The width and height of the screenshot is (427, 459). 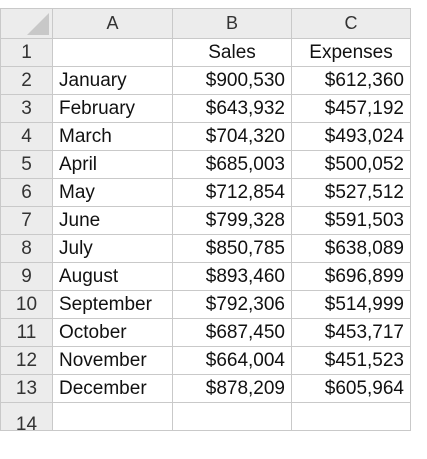 What do you see at coordinates (351, 276) in the screenshot?
I see `cell-expenses: $696,899` at bounding box center [351, 276].